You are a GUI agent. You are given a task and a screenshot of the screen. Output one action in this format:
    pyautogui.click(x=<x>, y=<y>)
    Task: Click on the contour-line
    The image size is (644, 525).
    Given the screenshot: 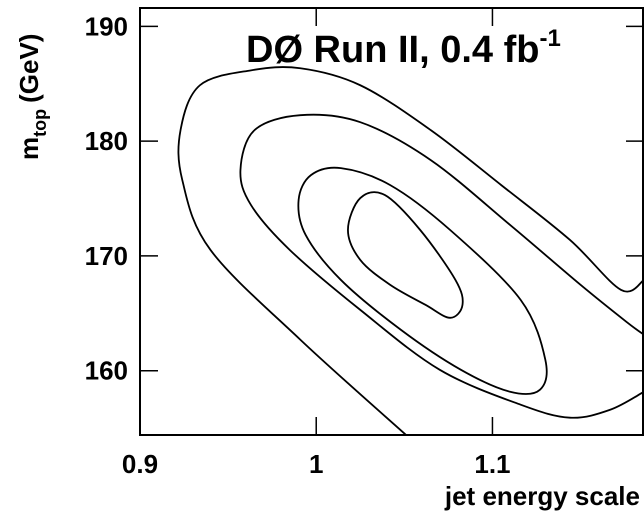 What is the action you would take?
    pyautogui.click(x=405, y=255)
    